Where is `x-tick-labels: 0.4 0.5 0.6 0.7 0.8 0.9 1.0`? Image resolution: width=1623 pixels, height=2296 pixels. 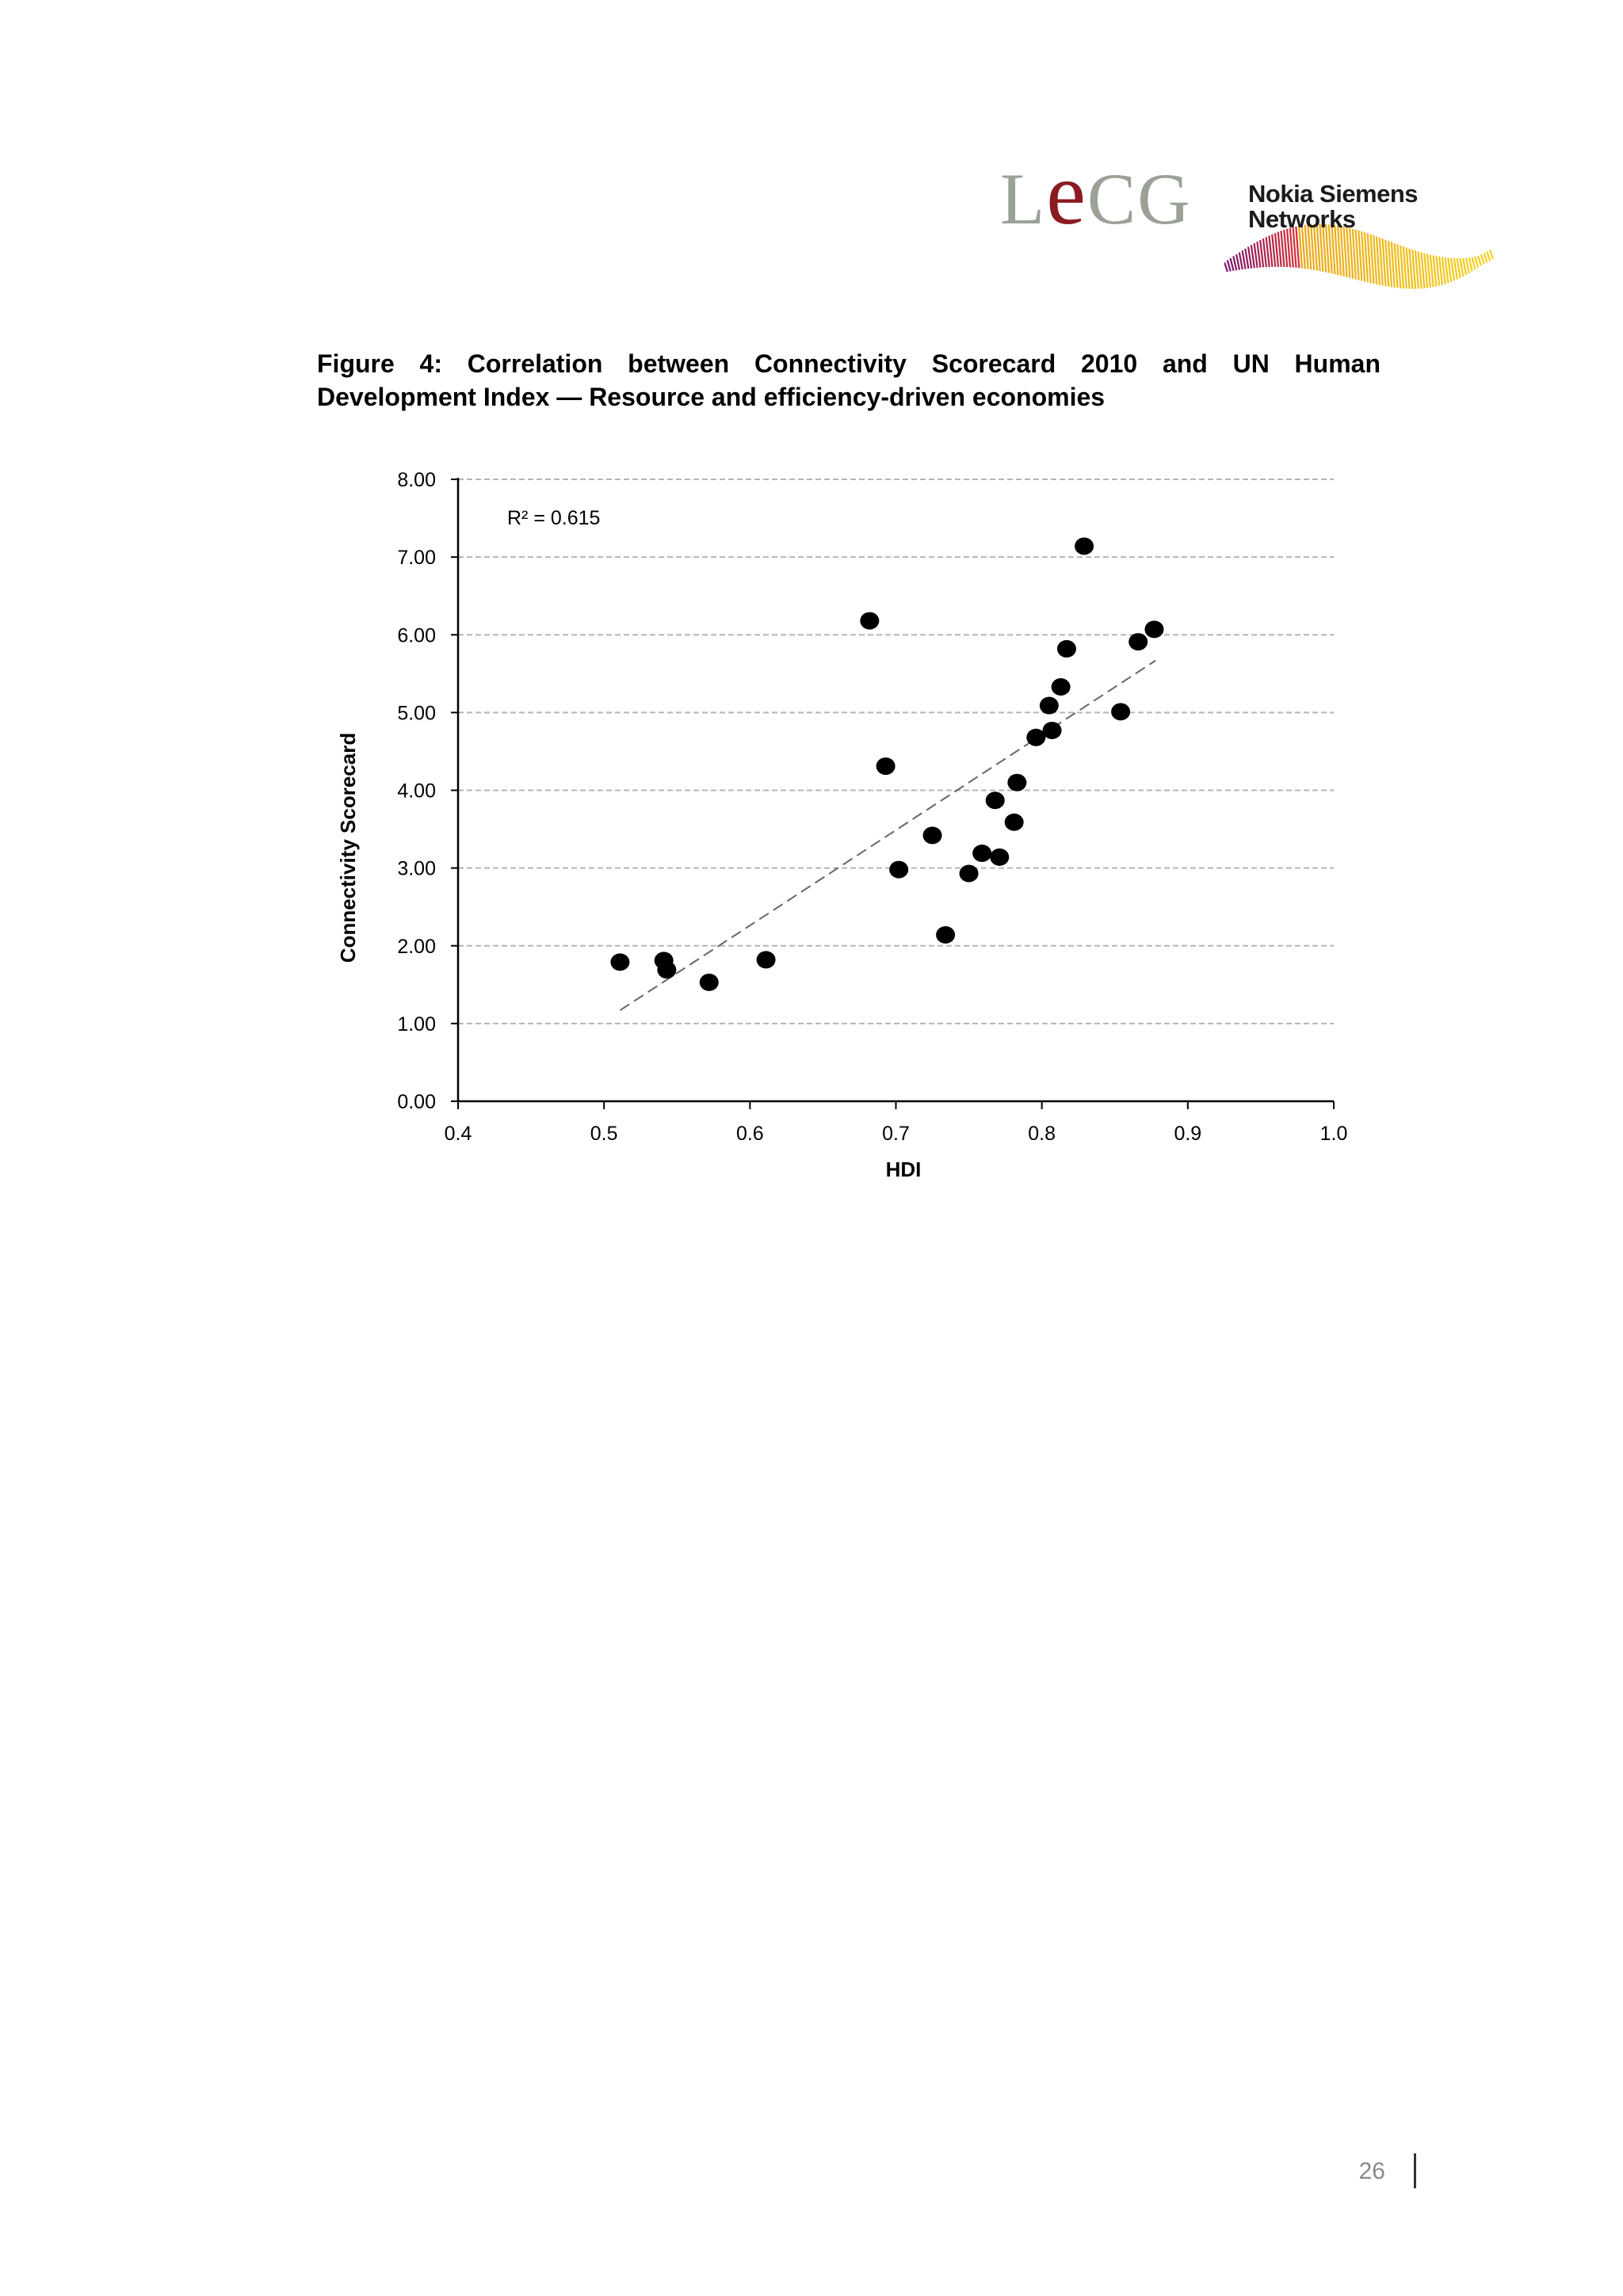 x-tick-labels: 0.4 0.5 0.6 0.7 0.8 0.9 1.0 is located at coordinates (896, 1123).